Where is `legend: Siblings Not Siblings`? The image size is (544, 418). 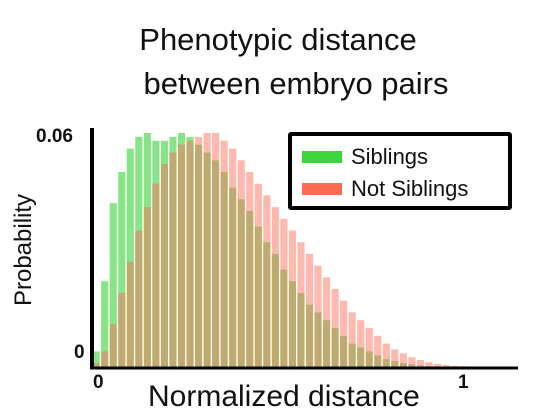 legend: Siblings Not Siblings is located at coordinates (400, 171).